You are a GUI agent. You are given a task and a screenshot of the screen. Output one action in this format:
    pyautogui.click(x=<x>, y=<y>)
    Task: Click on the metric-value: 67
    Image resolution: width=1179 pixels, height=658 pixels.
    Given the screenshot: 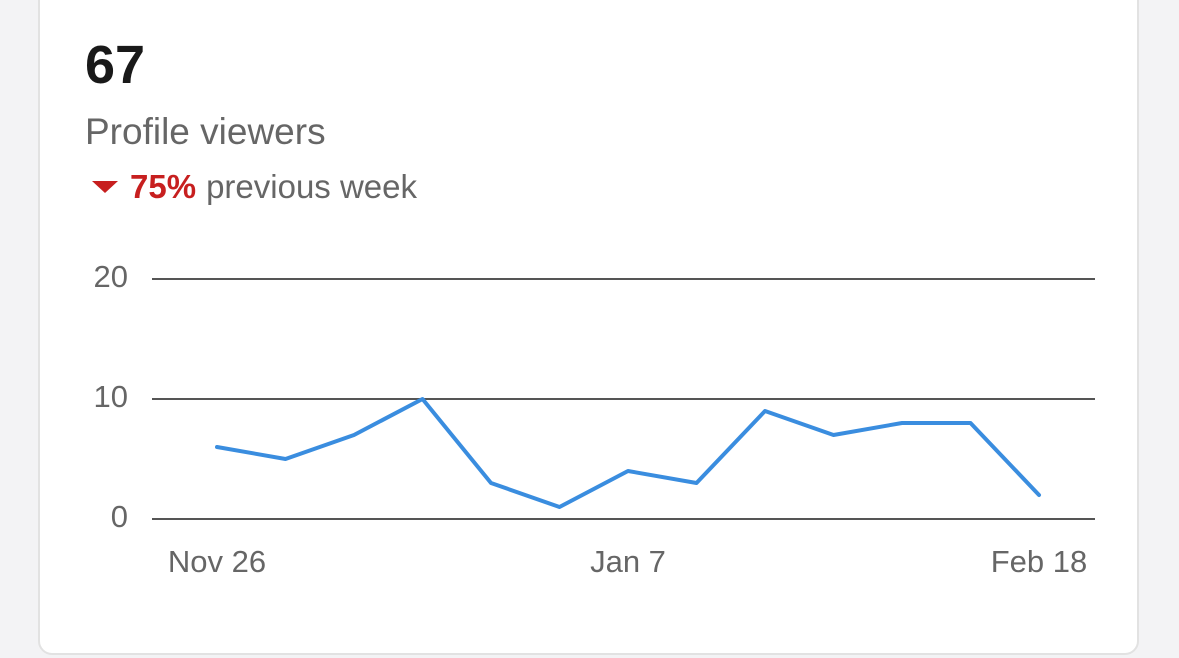 What is the action you would take?
    pyautogui.click(x=115, y=65)
    